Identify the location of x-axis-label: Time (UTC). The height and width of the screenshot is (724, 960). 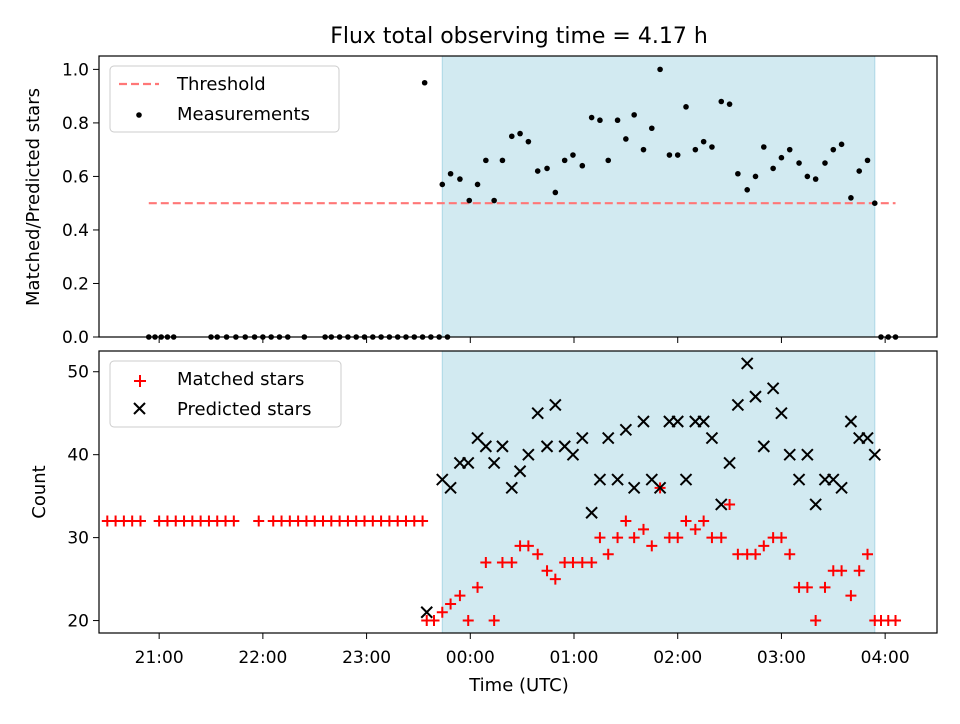
(518, 685).